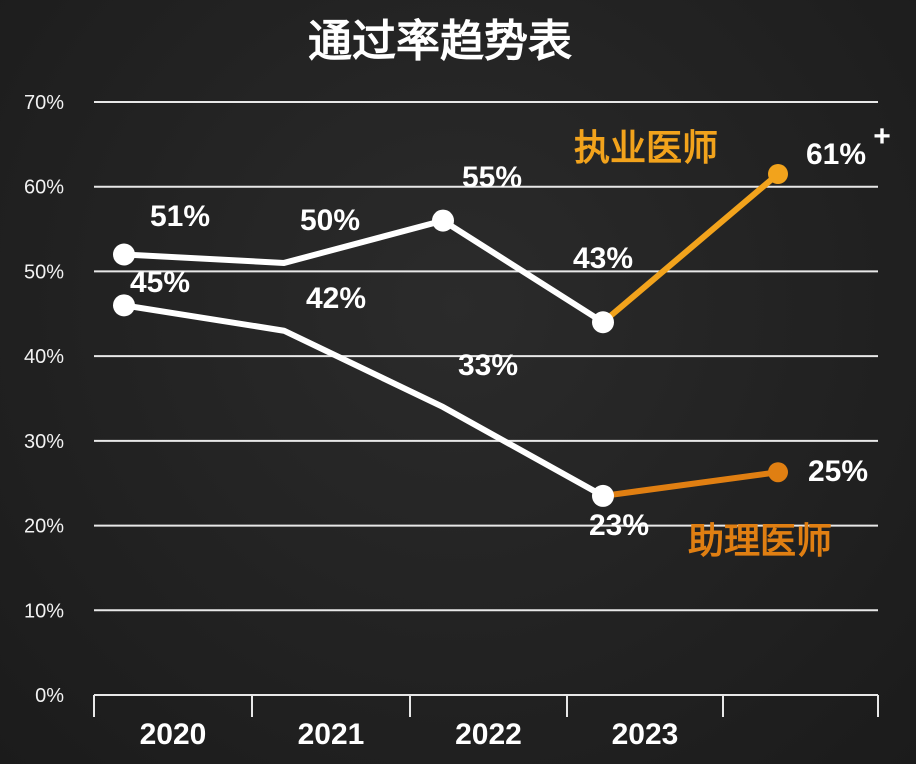 This screenshot has width=916, height=764. Describe the element at coordinates (838, 471) in the screenshot. I see `data-label: 25%` at that location.